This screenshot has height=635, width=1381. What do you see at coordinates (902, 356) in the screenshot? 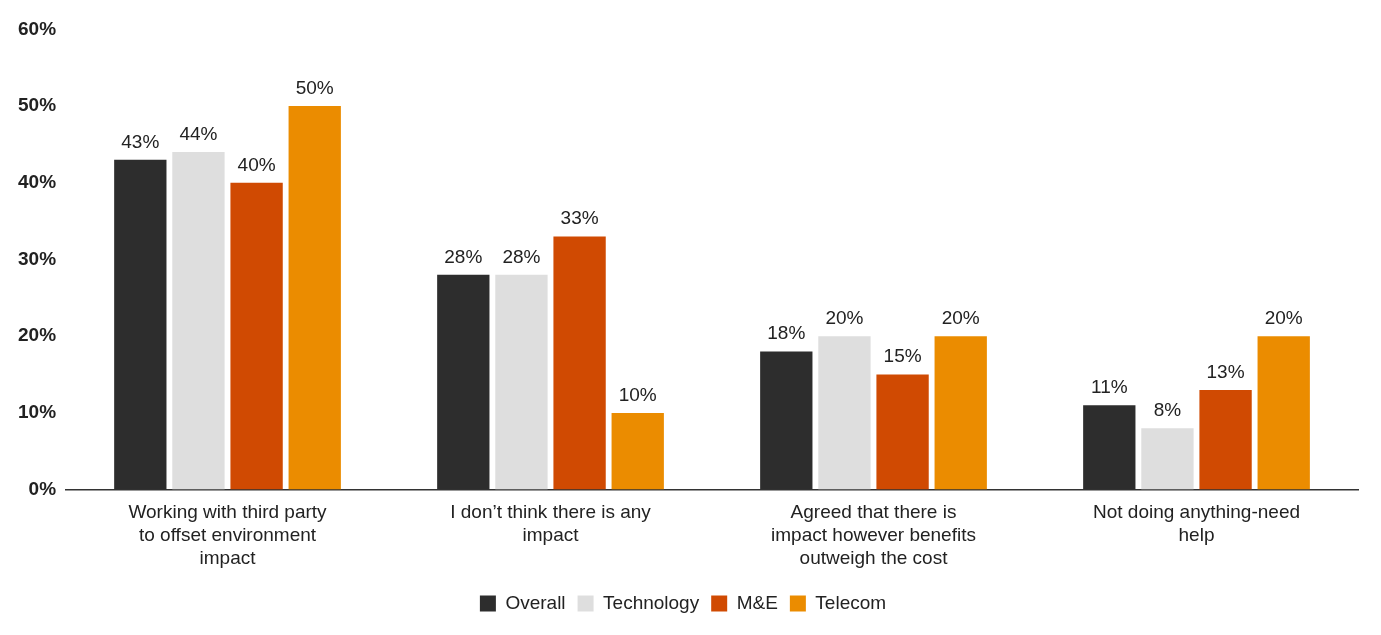
I see `data-label: 15%` at bounding box center [902, 356].